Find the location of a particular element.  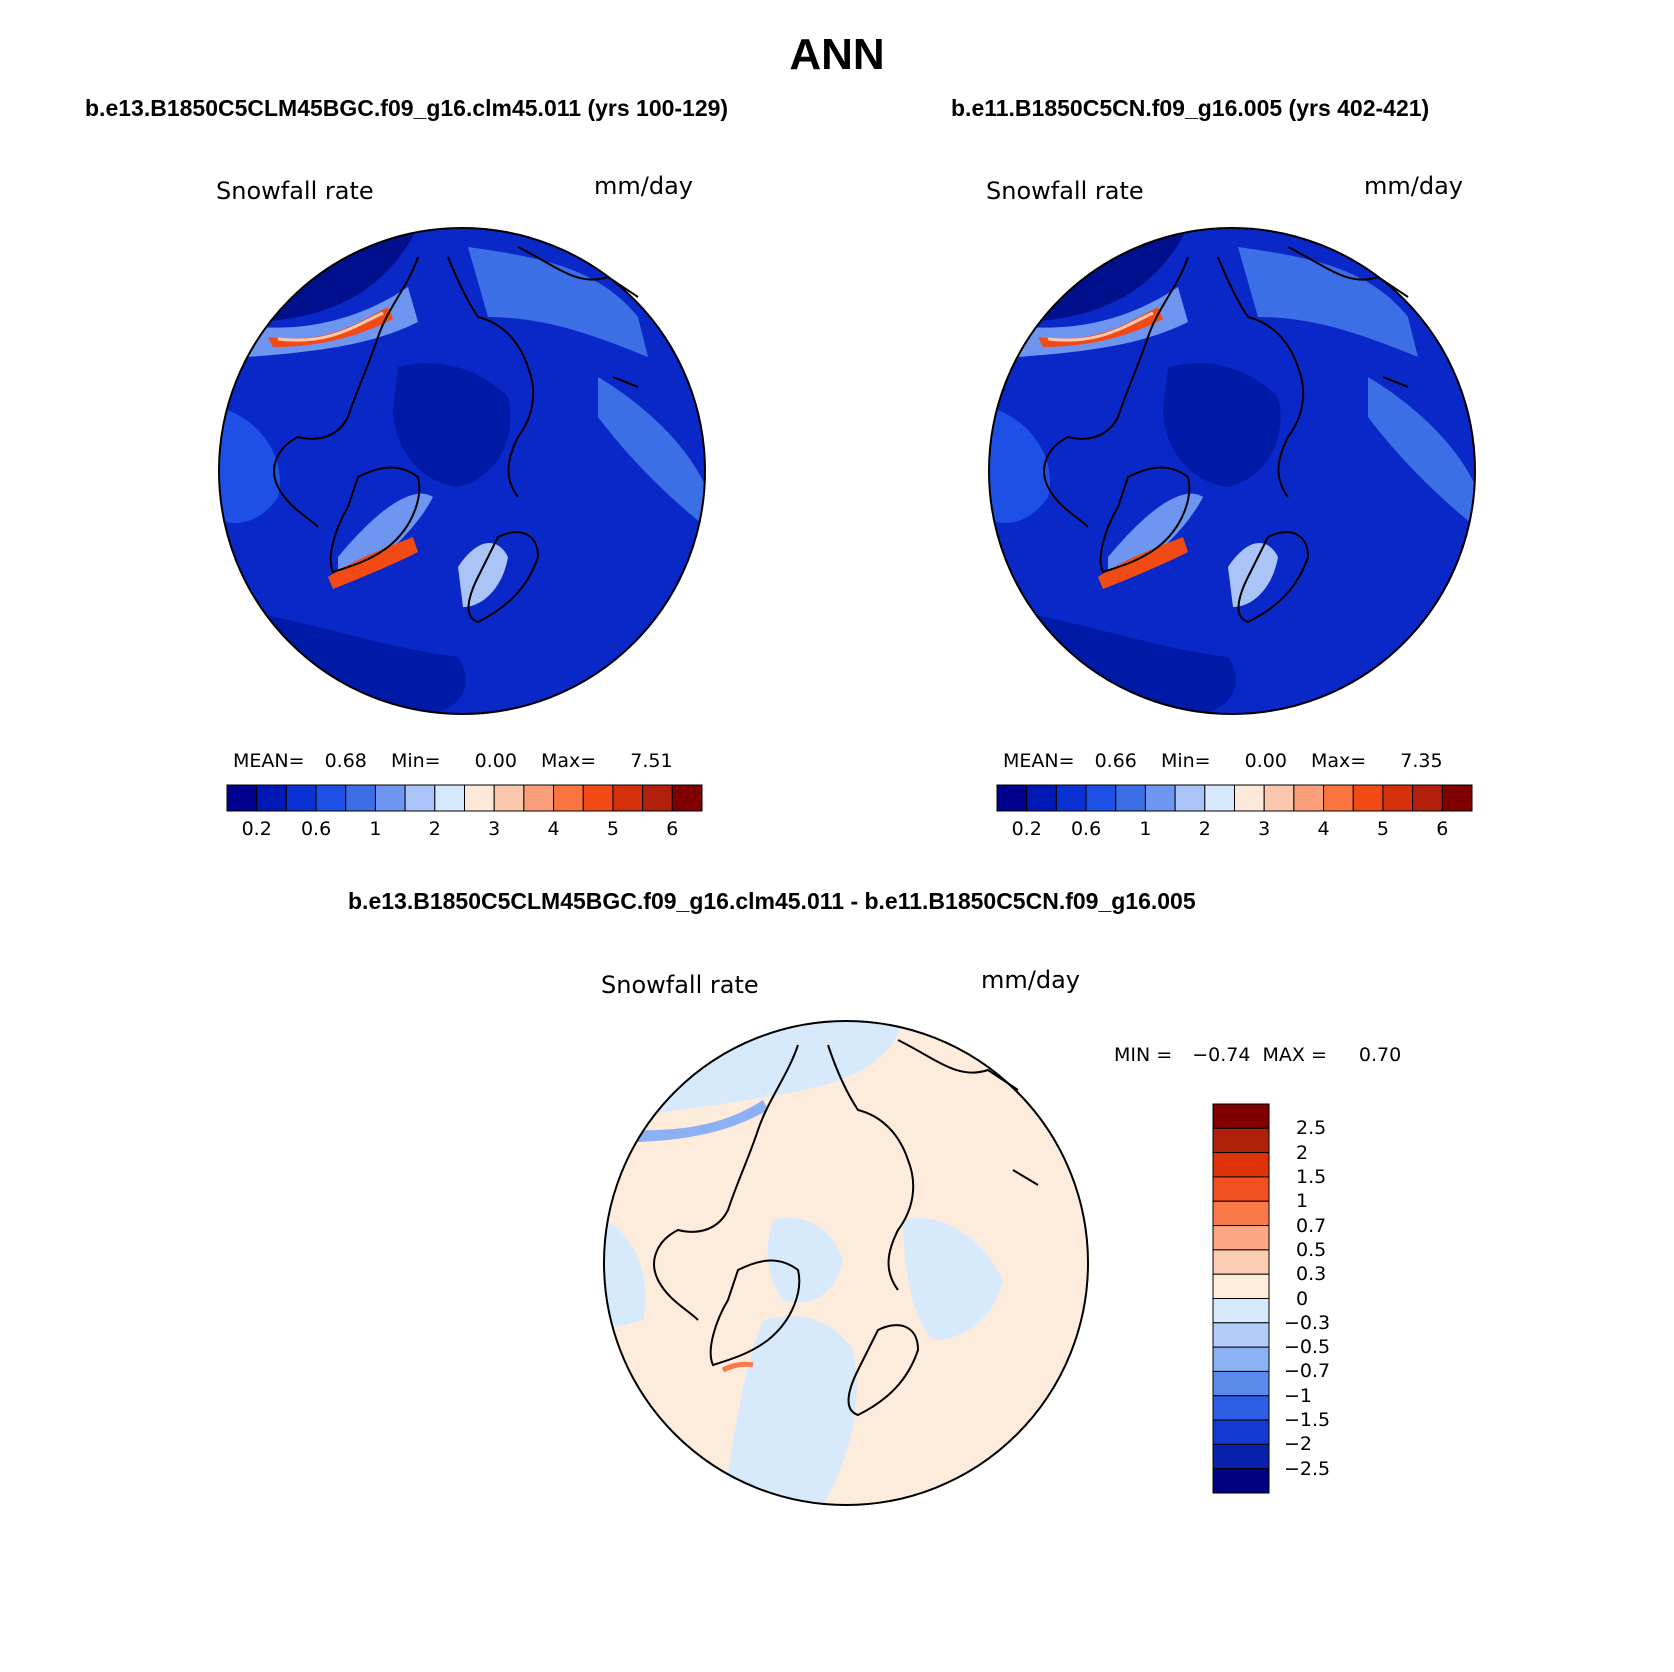

panel-2-min-label: Min= is located at coordinates (1185, 761).